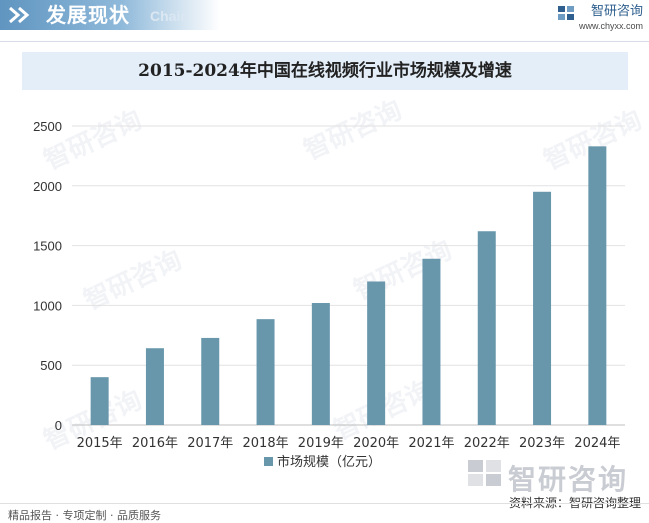  Describe the element at coordinates (19, 15) in the screenshot. I see `double-chevron-icon` at that location.